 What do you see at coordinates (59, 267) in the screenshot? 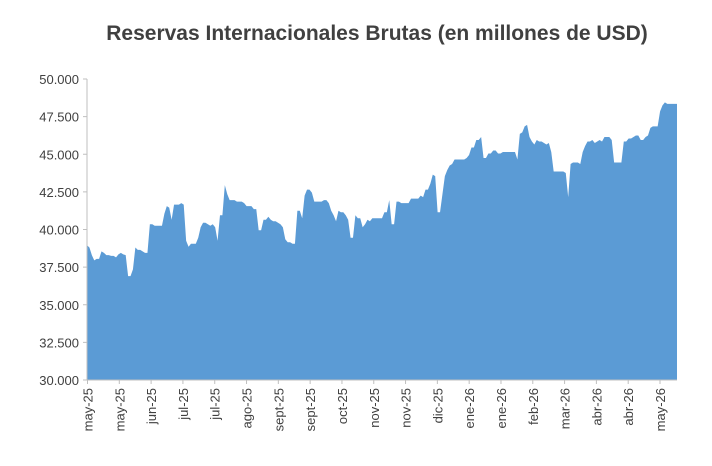
I see `y-tick-label: 37.500` at bounding box center [59, 267].